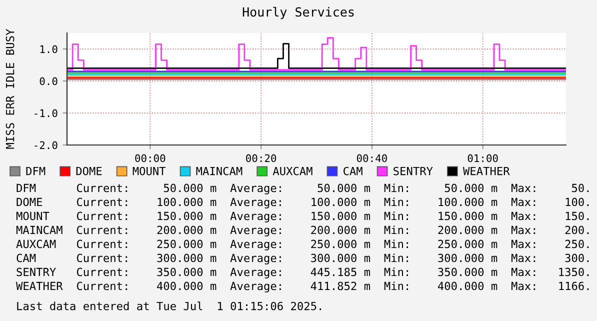 The image size is (597, 321). What do you see at coordinates (219, 171) in the screenshot?
I see `legend-label: MAINCAM` at bounding box center [219, 171].